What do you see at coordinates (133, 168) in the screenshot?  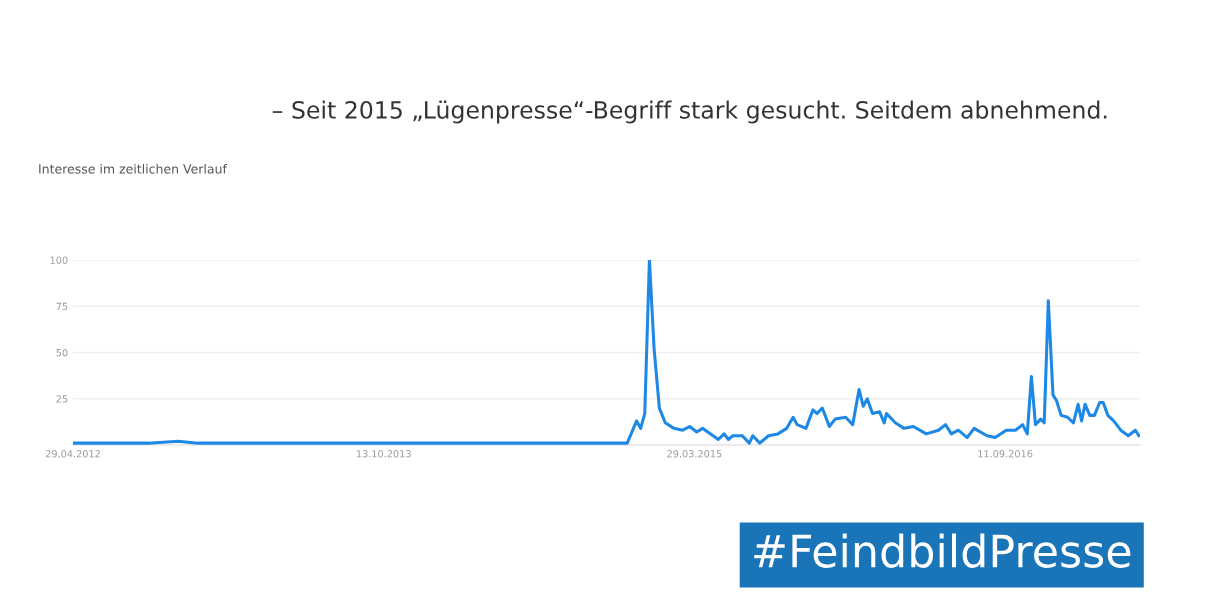 I see `chart-subtitle: Interesse im zeitlichen Verlauf` at bounding box center [133, 168].